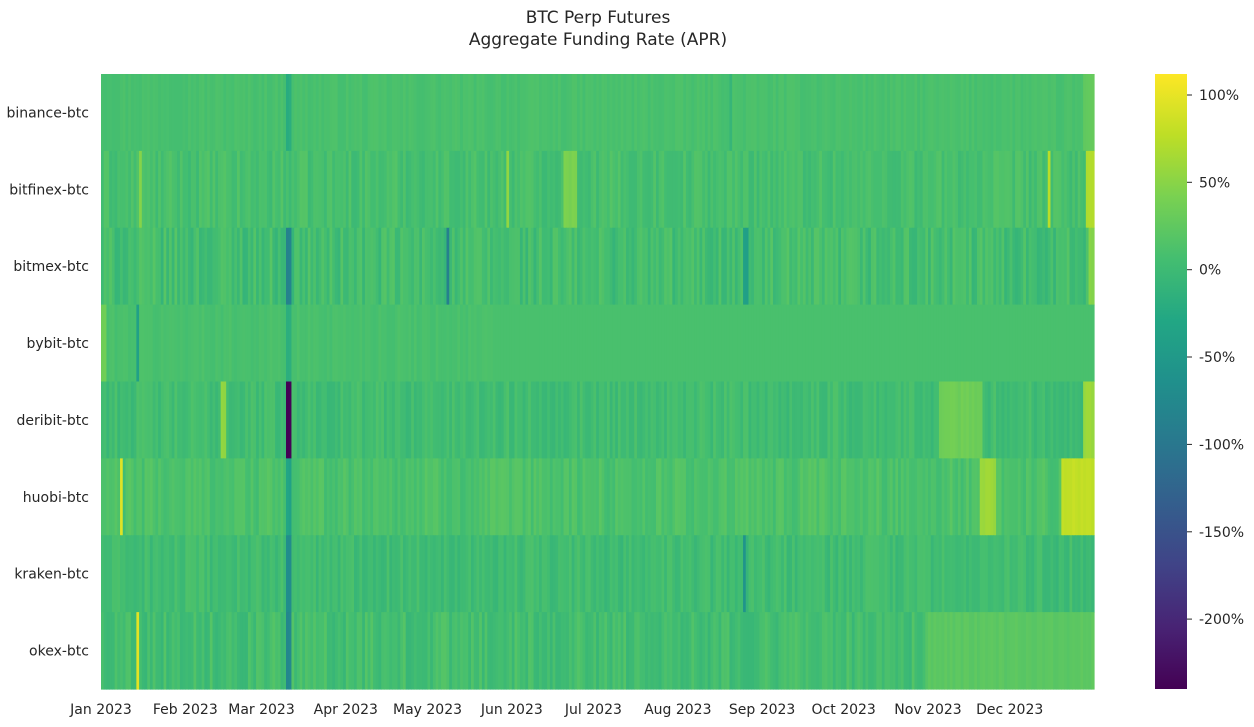  I want to click on y-tick-label: deribit-btc, so click(52, 421).